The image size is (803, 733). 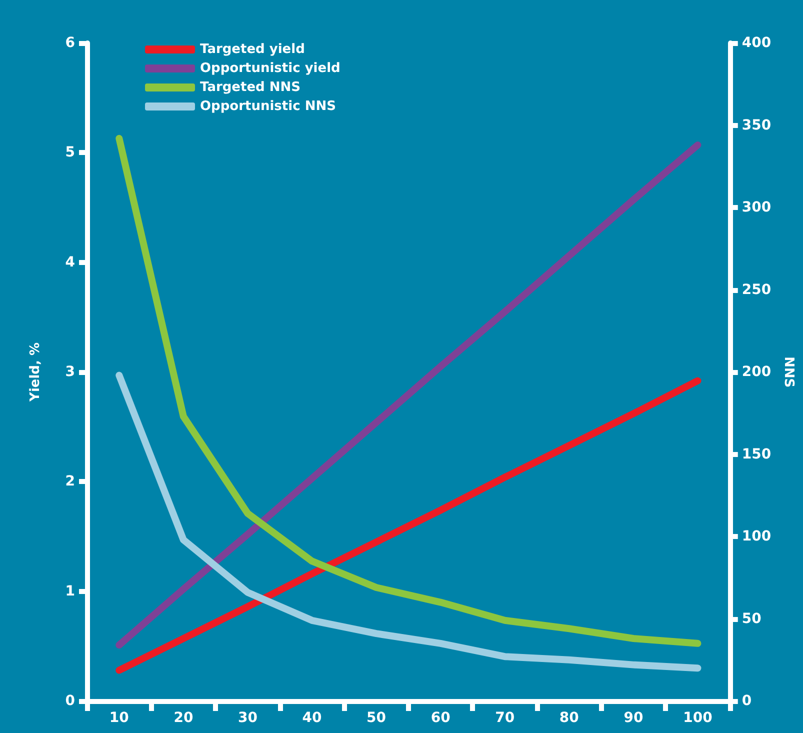 I want to click on y-axis-title: Yield, %, so click(x=35, y=372).